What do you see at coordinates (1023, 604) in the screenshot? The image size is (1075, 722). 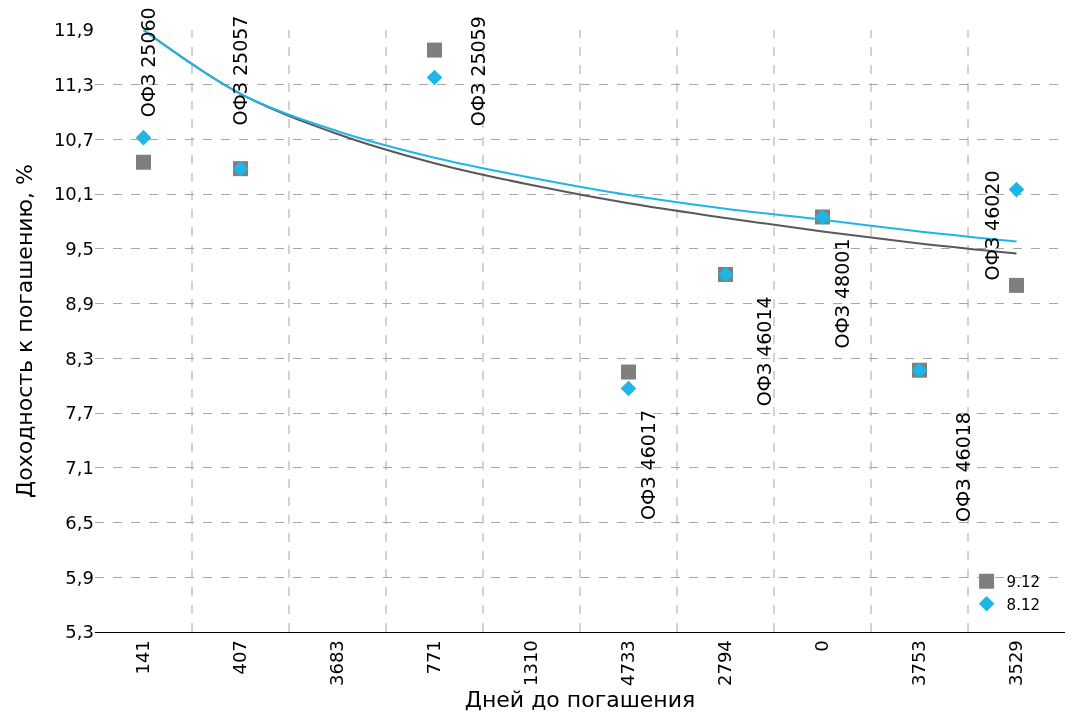 I see `legend-label: 8.12` at bounding box center [1023, 604].